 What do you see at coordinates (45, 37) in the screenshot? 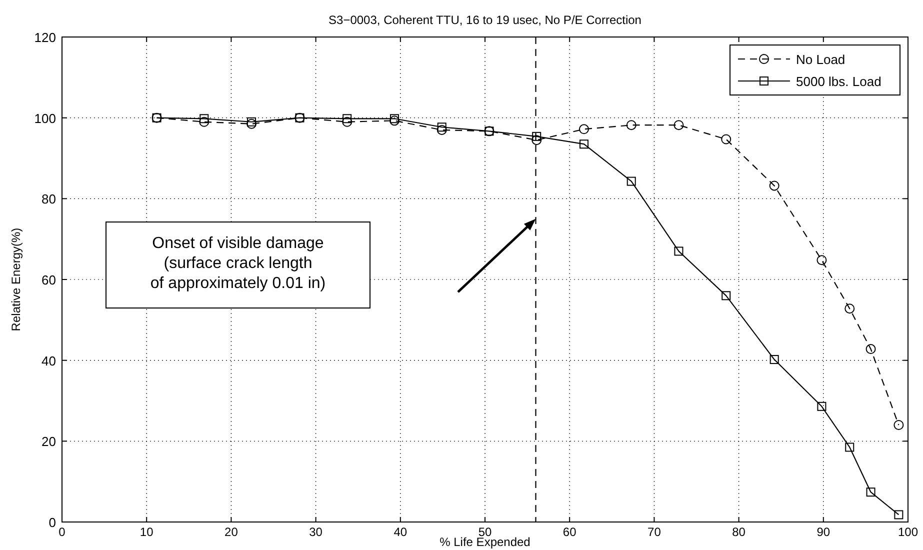
I see `y-tick-label: 120` at bounding box center [45, 37].